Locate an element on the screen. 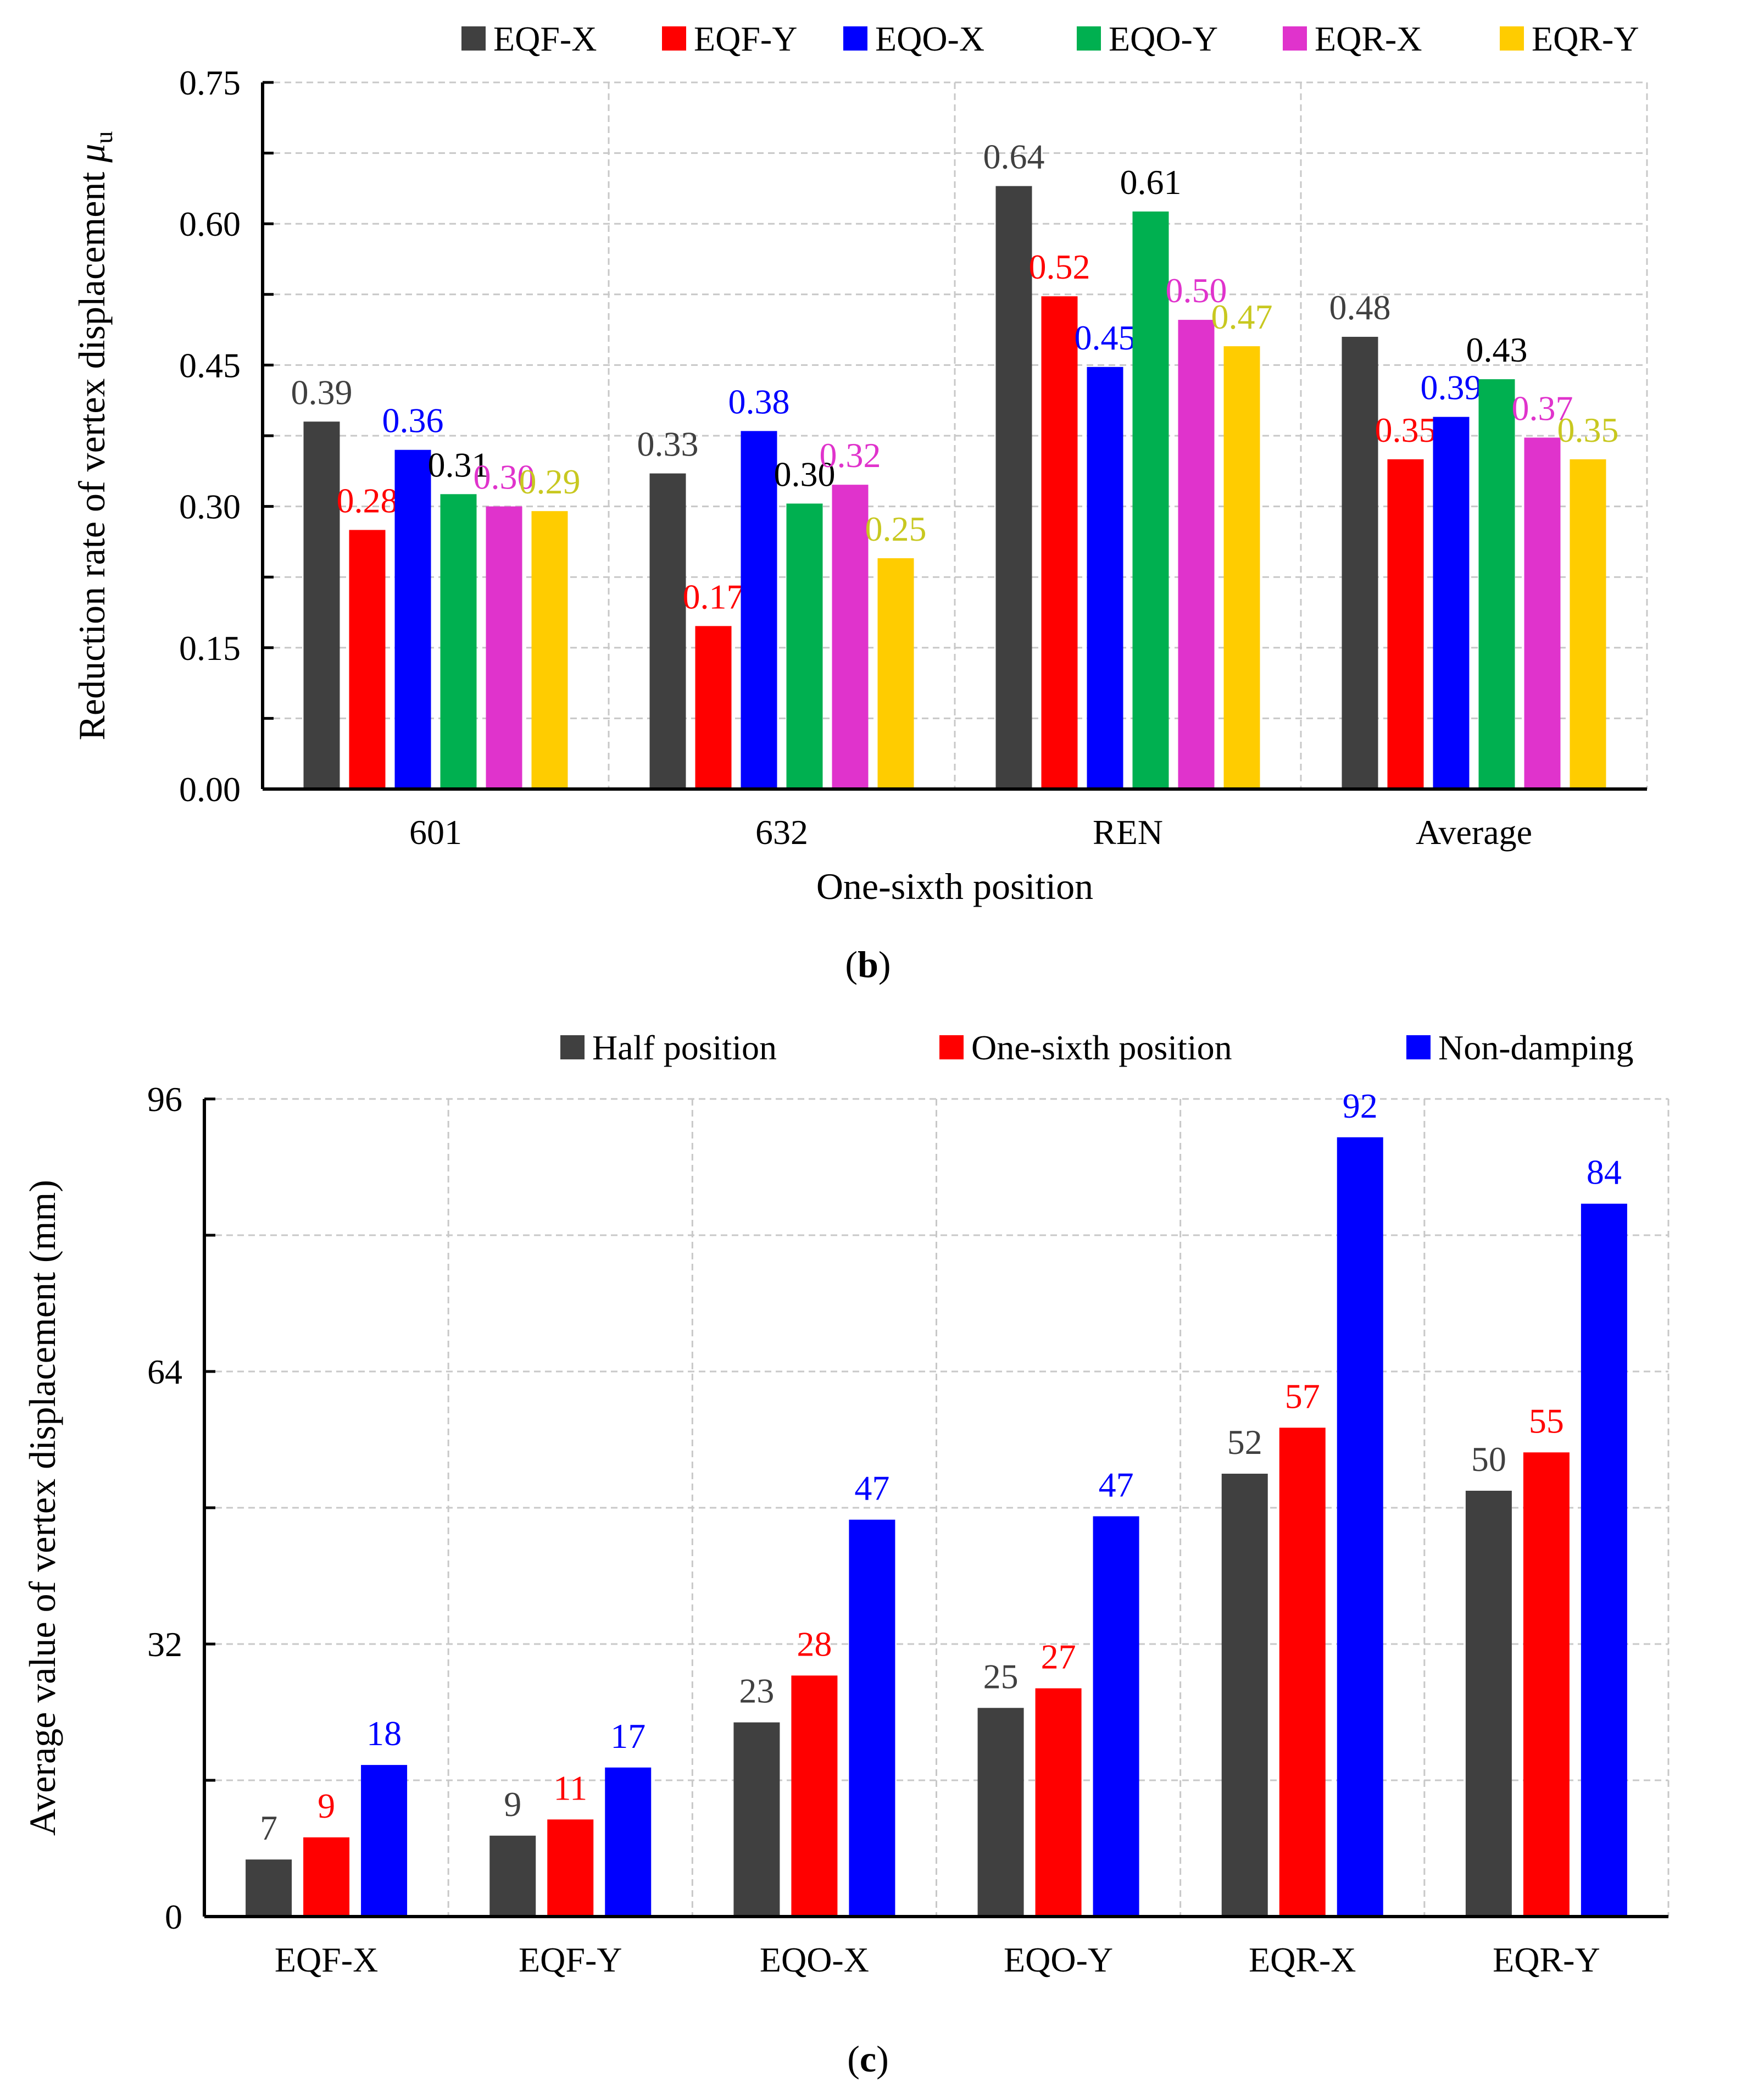  bar-eqf-x-ren is located at coordinates (1013, 488).